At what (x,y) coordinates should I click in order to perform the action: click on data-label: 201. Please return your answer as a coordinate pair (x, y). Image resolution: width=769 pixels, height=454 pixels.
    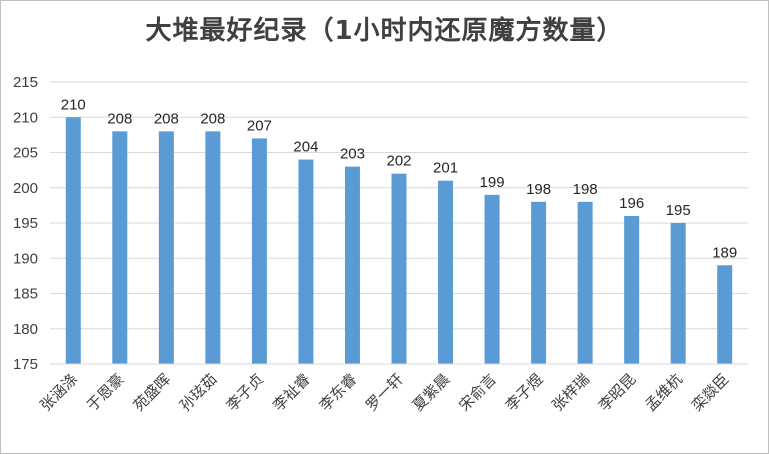
    Looking at the image, I should click on (445, 168).